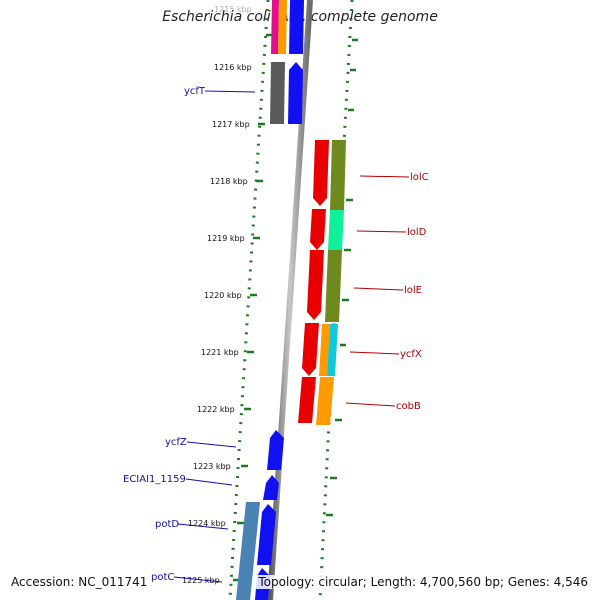 The height and width of the screenshot is (600, 600). I want to click on gene-feature-ycfX-cyan, so click(332, 350).